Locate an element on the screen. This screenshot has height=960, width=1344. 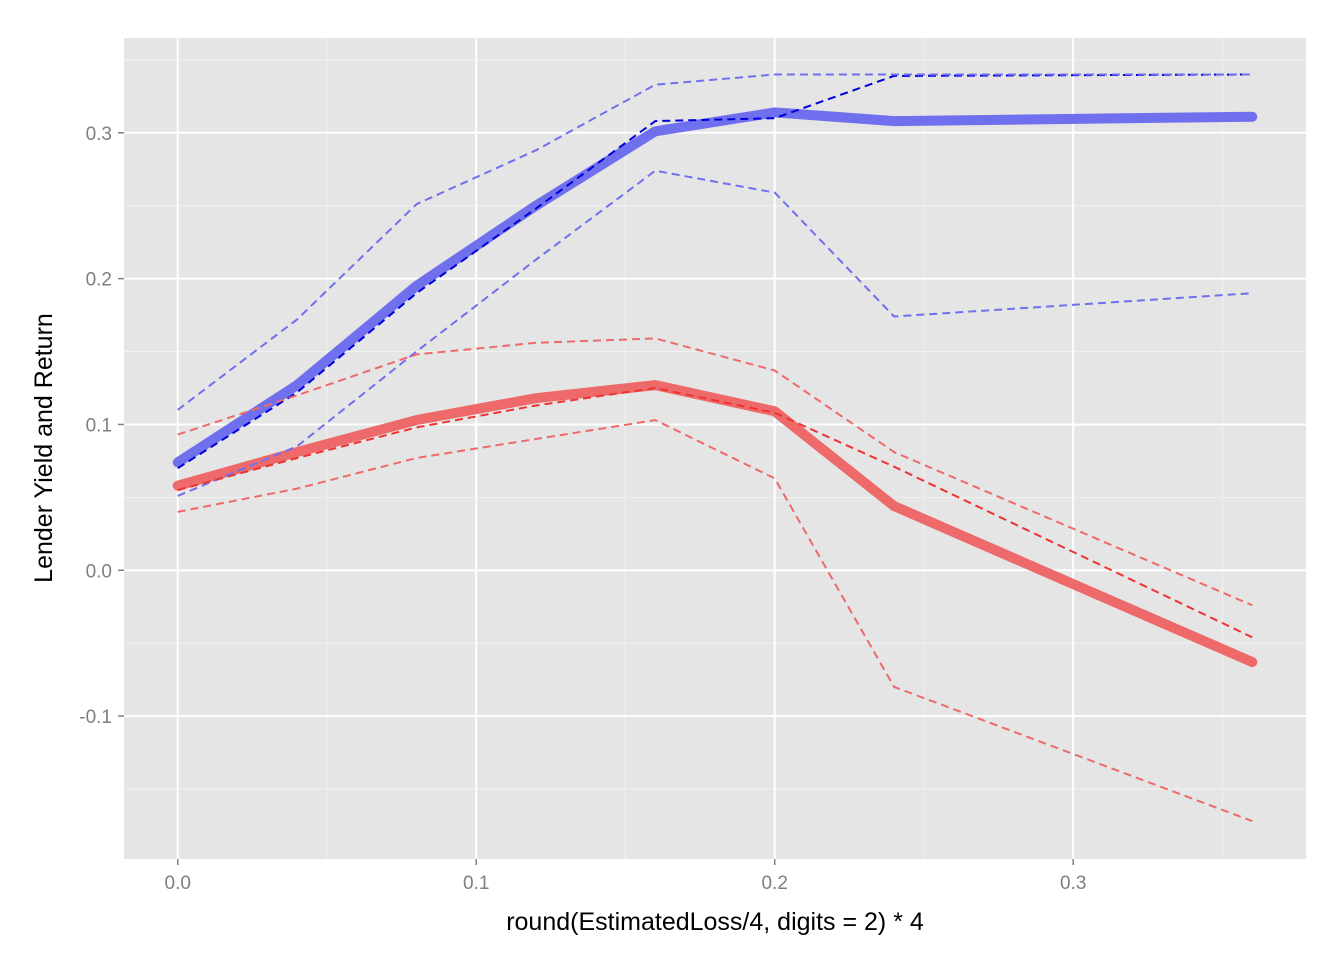
y-tick-label: -0.1 is located at coordinates (95, 717).